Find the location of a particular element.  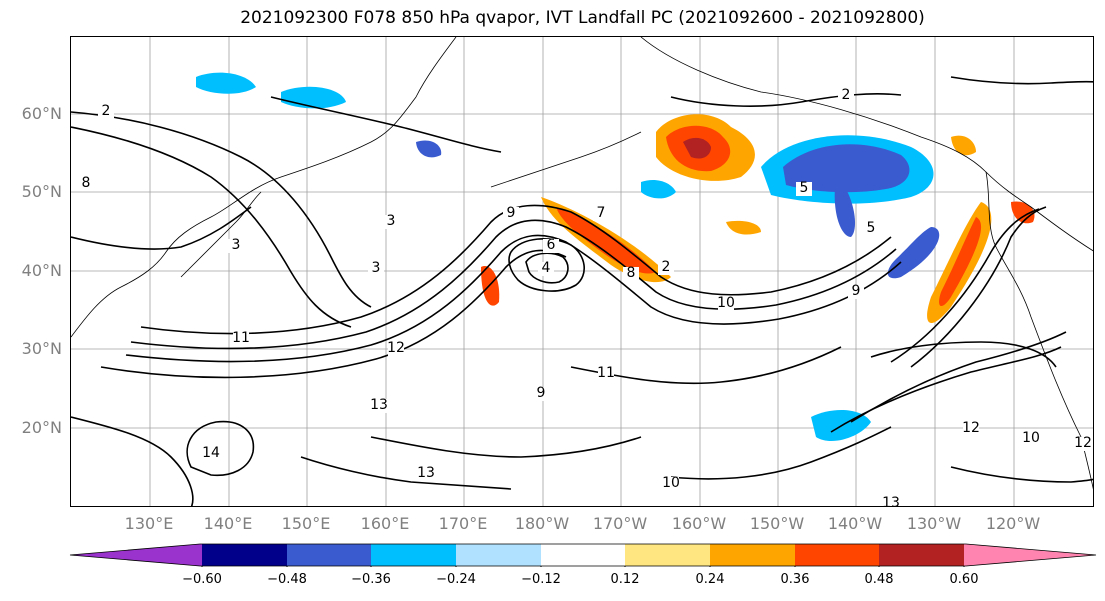

lon-label-150e: 150°E is located at coordinates (306, 523).